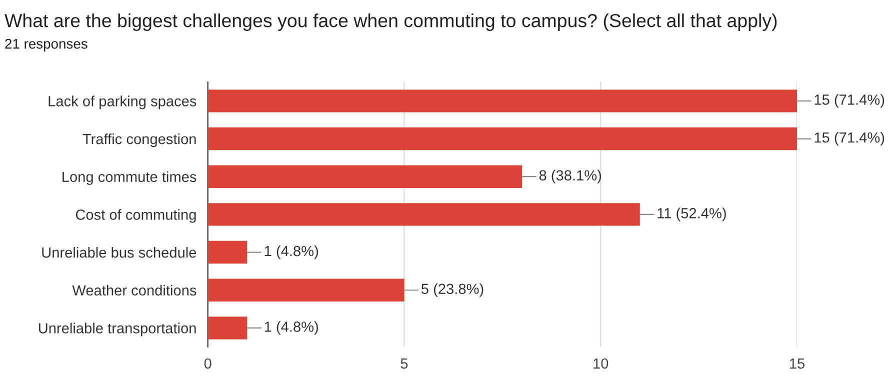 The width and height of the screenshot is (892, 385). I want to click on text: 21 responses, so click(46, 45).